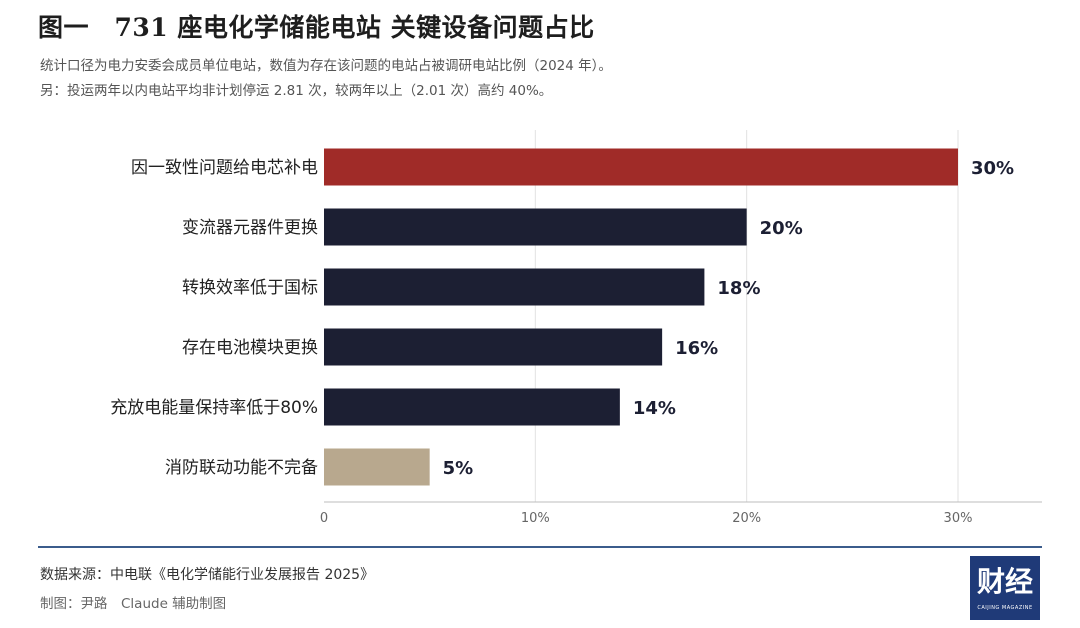  What do you see at coordinates (241, 468) in the screenshot?
I see `category-label-5: 消防联动功能不完备` at bounding box center [241, 468].